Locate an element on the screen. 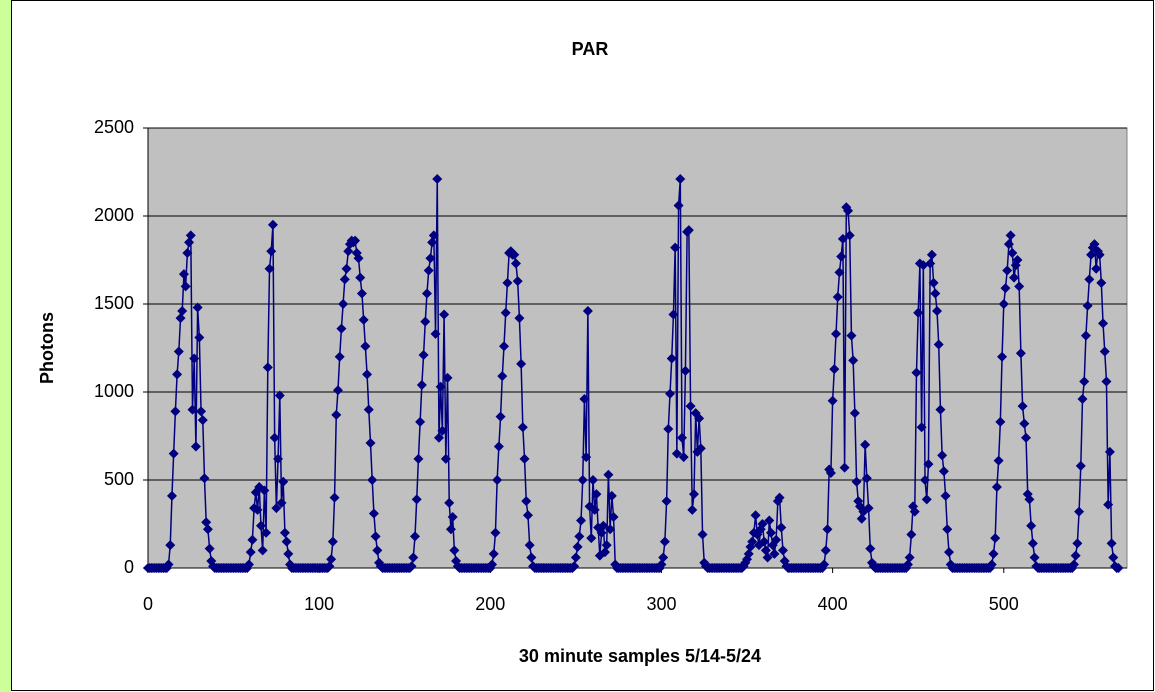 The image size is (1155, 692). x-tick-label: 200 is located at coordinates (490, 604).